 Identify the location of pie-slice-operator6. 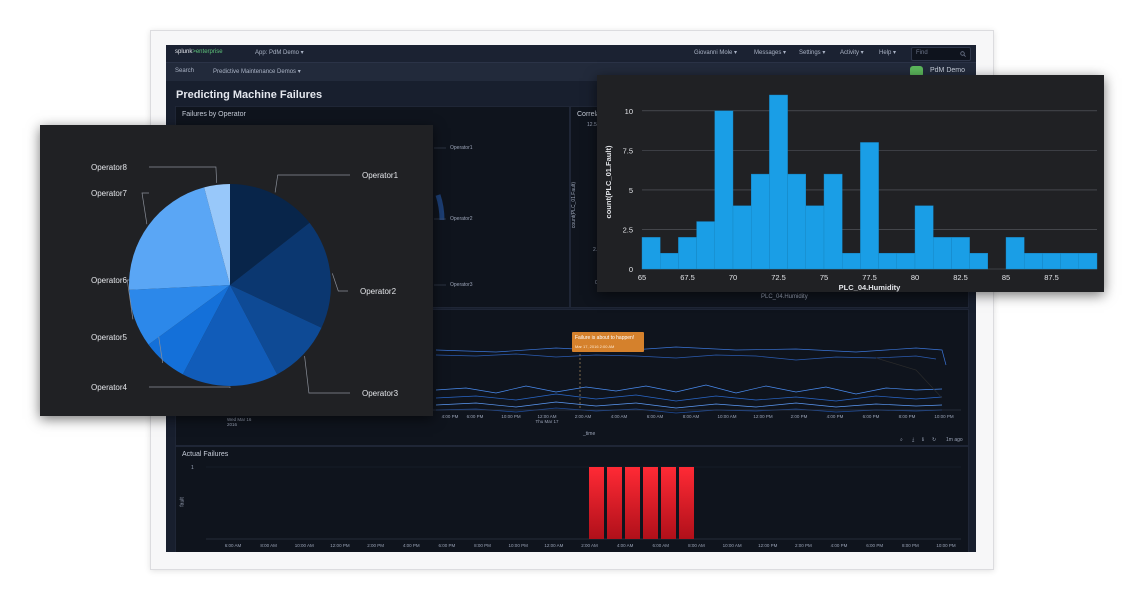
(179, 315).